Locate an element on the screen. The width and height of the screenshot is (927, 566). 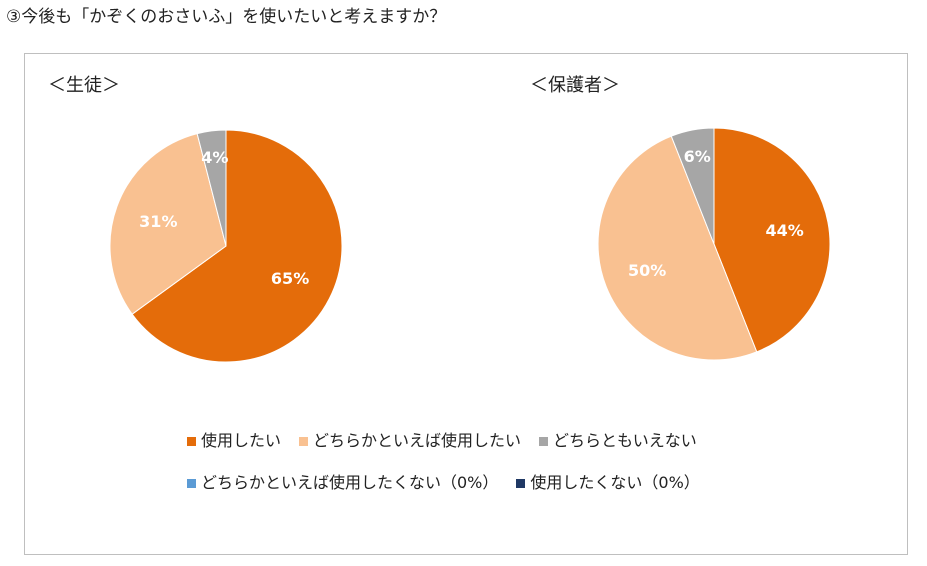
students-chart-title: ＜生徒＞ is located at coordinates (84, 85).